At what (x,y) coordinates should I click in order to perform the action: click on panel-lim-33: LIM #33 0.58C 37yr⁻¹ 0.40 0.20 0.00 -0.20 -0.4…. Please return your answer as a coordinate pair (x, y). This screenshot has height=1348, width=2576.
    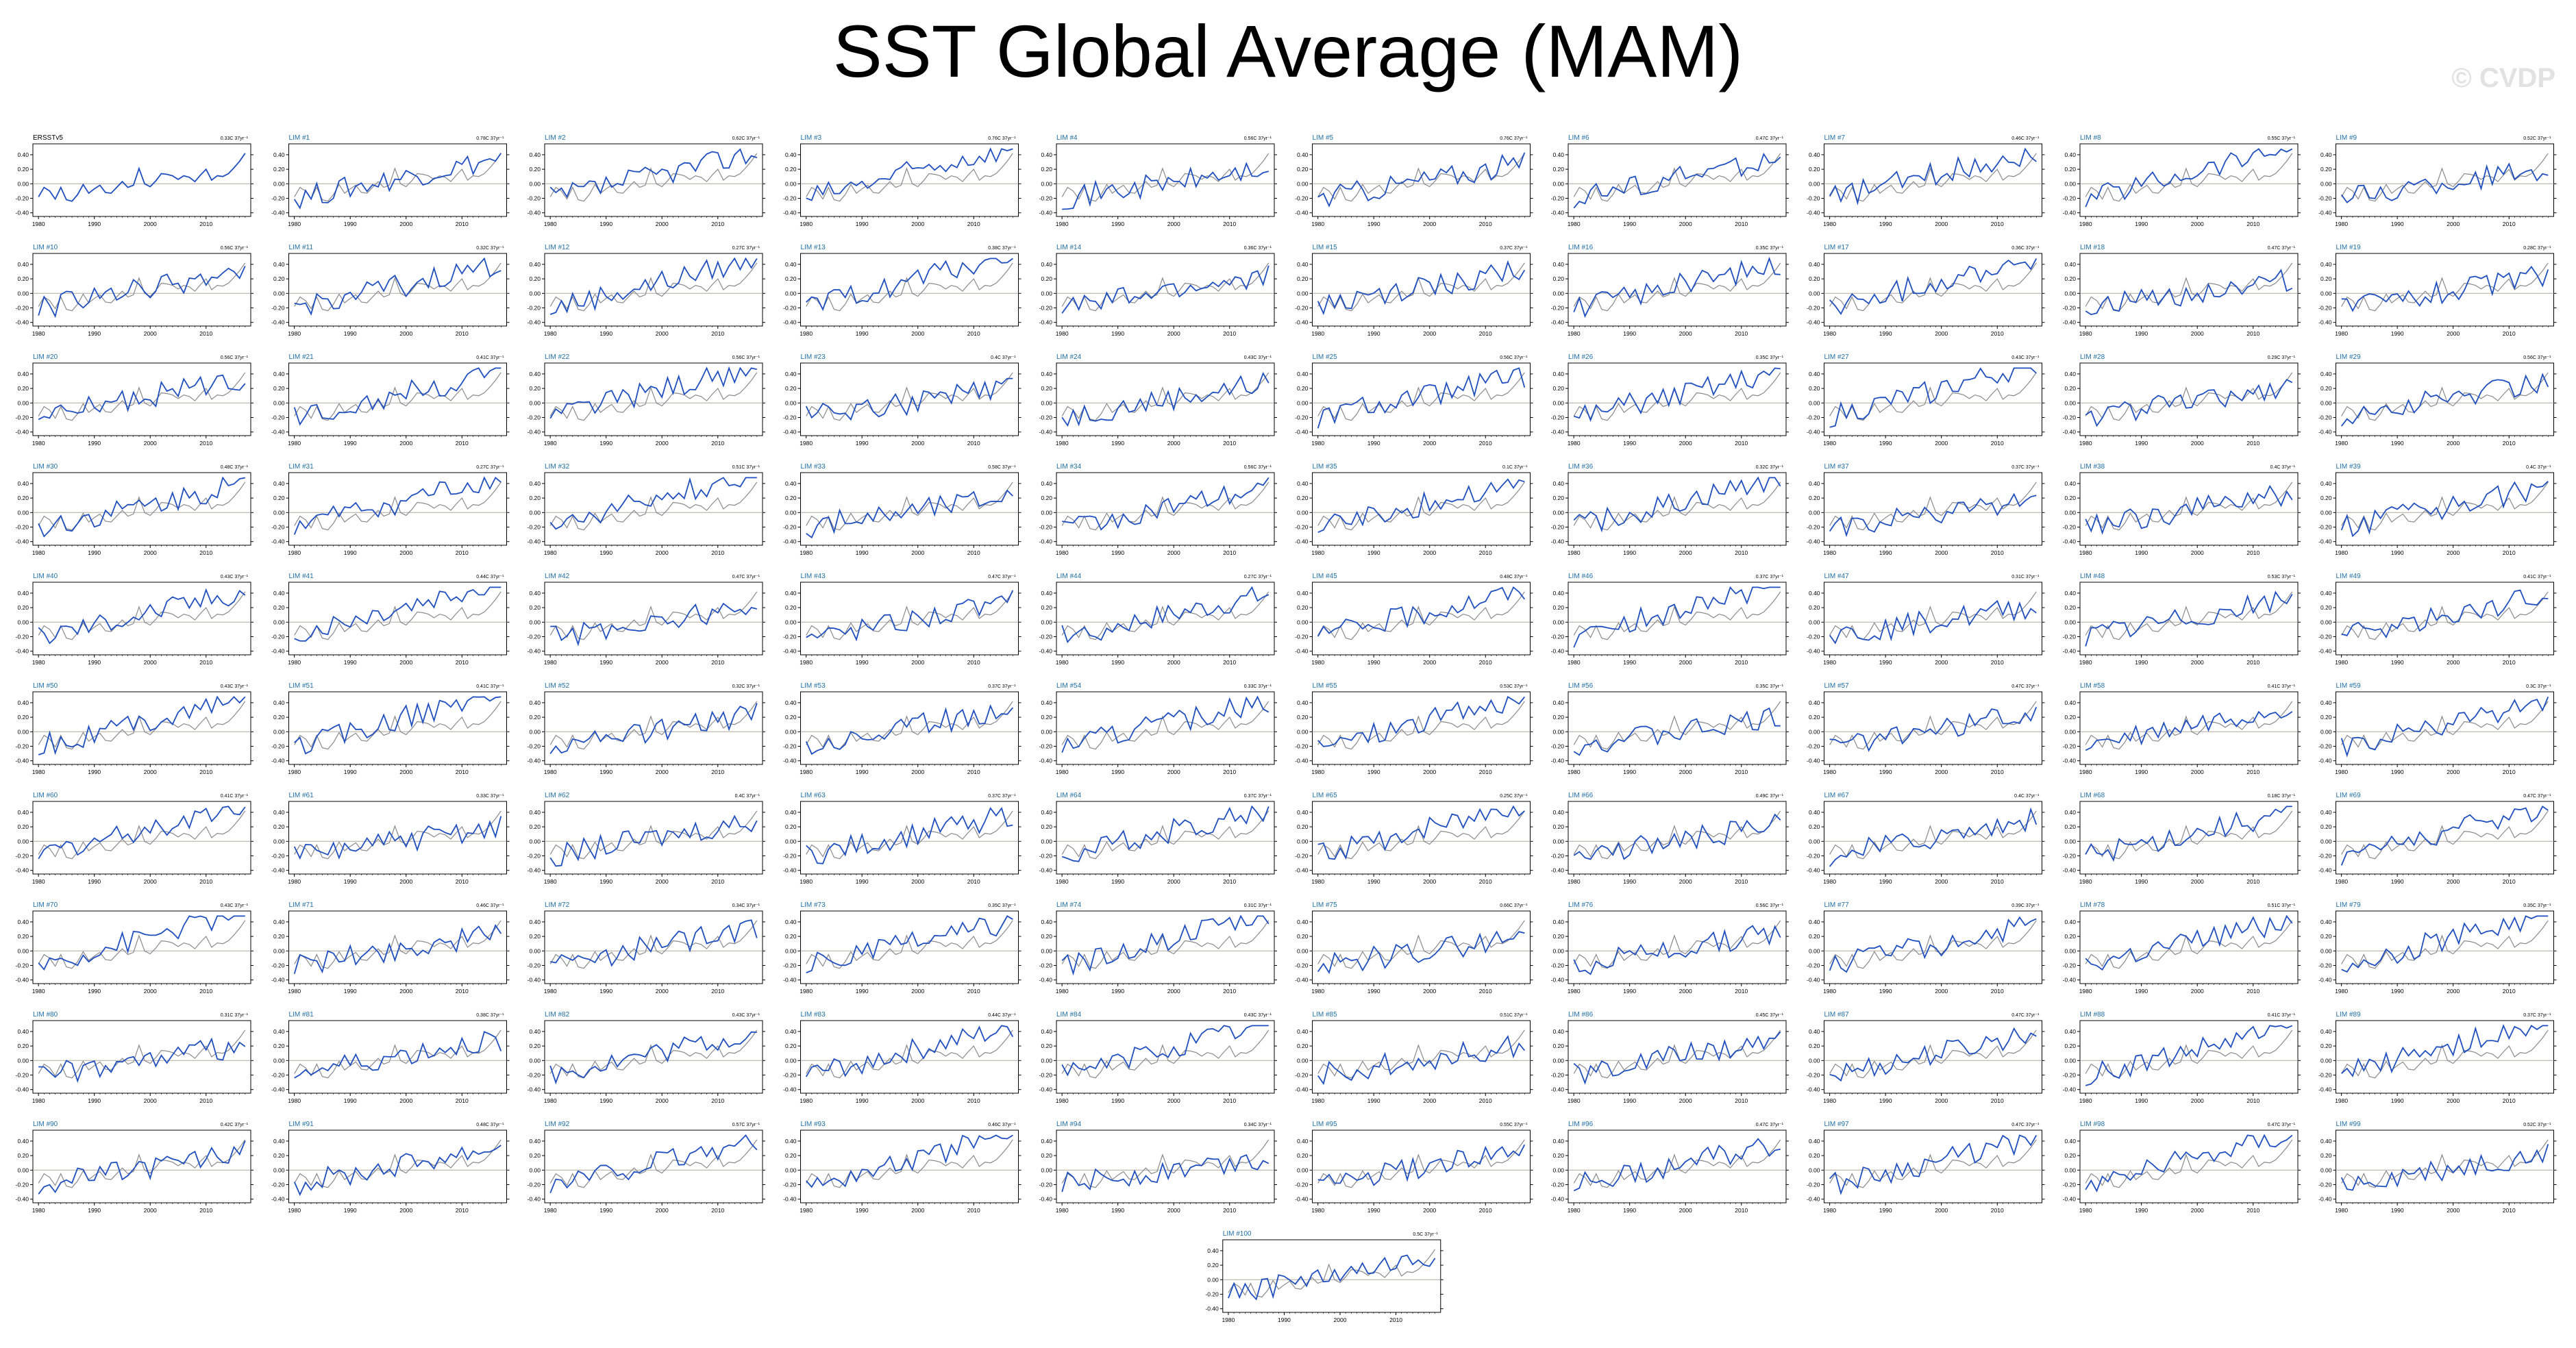
    Looking at the image, I should click on (902, 509).